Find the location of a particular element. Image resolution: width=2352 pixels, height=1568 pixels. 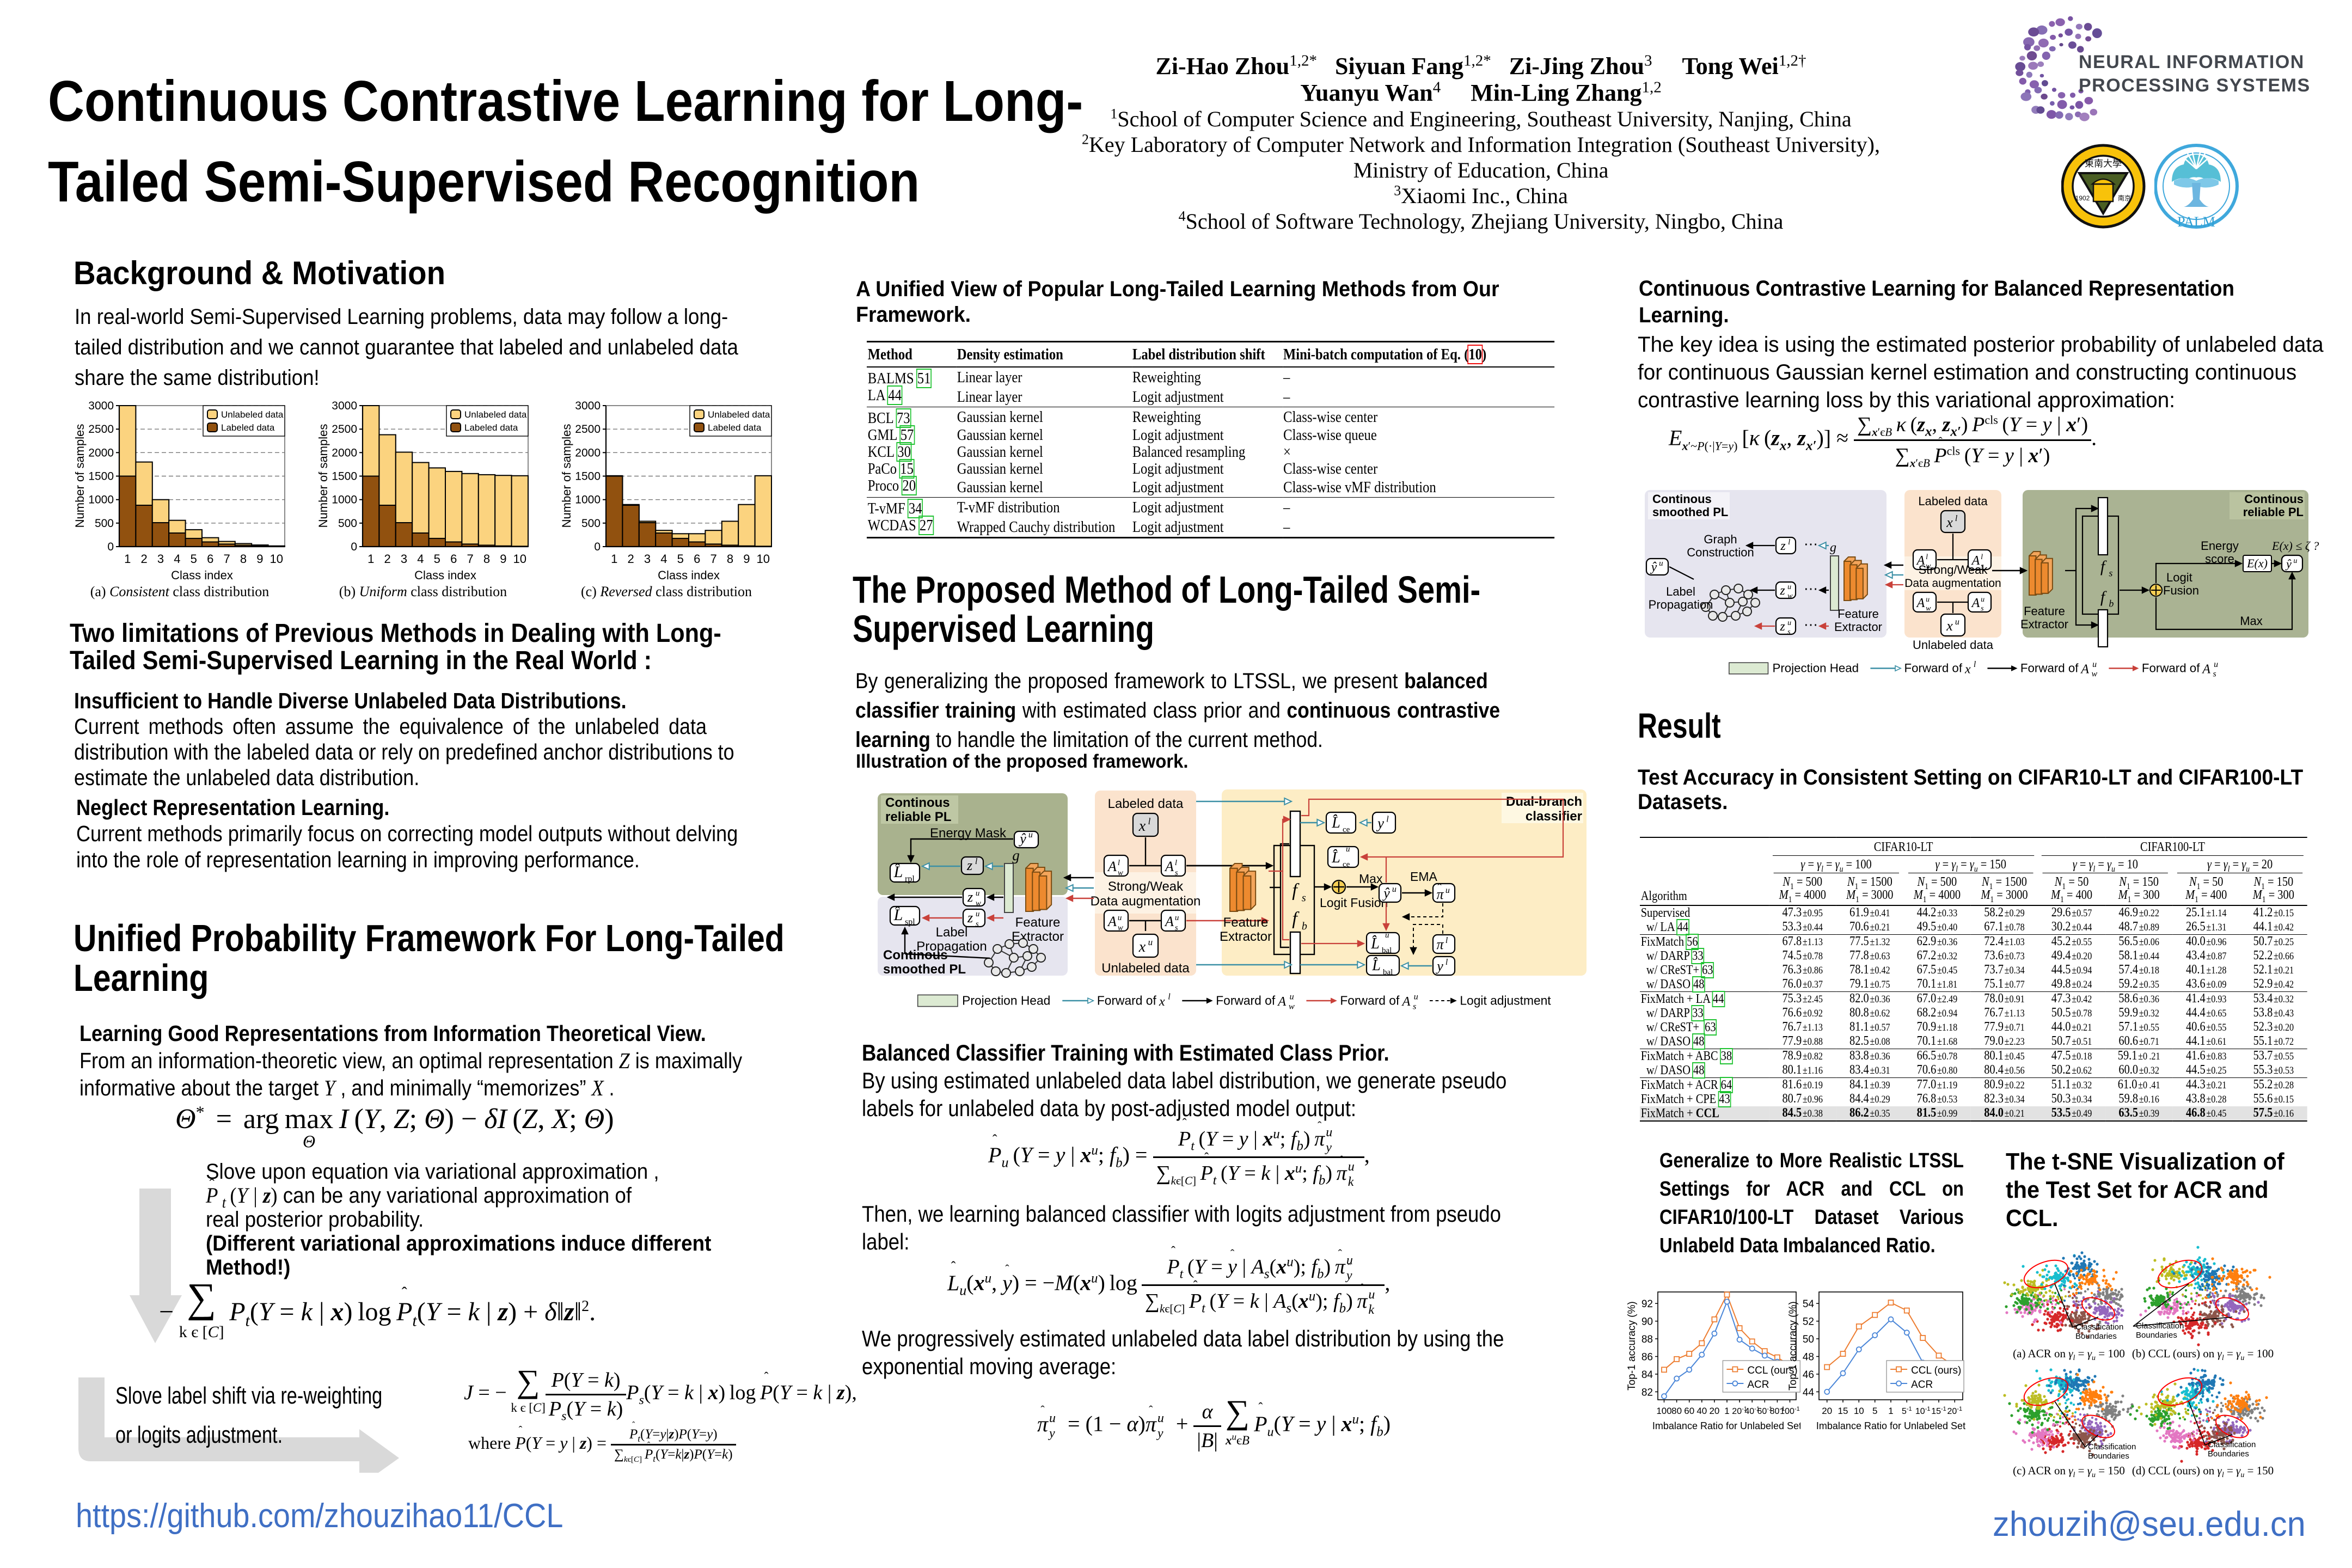

svg-text: Logit Fusion is located at coordinates (1354, 903).